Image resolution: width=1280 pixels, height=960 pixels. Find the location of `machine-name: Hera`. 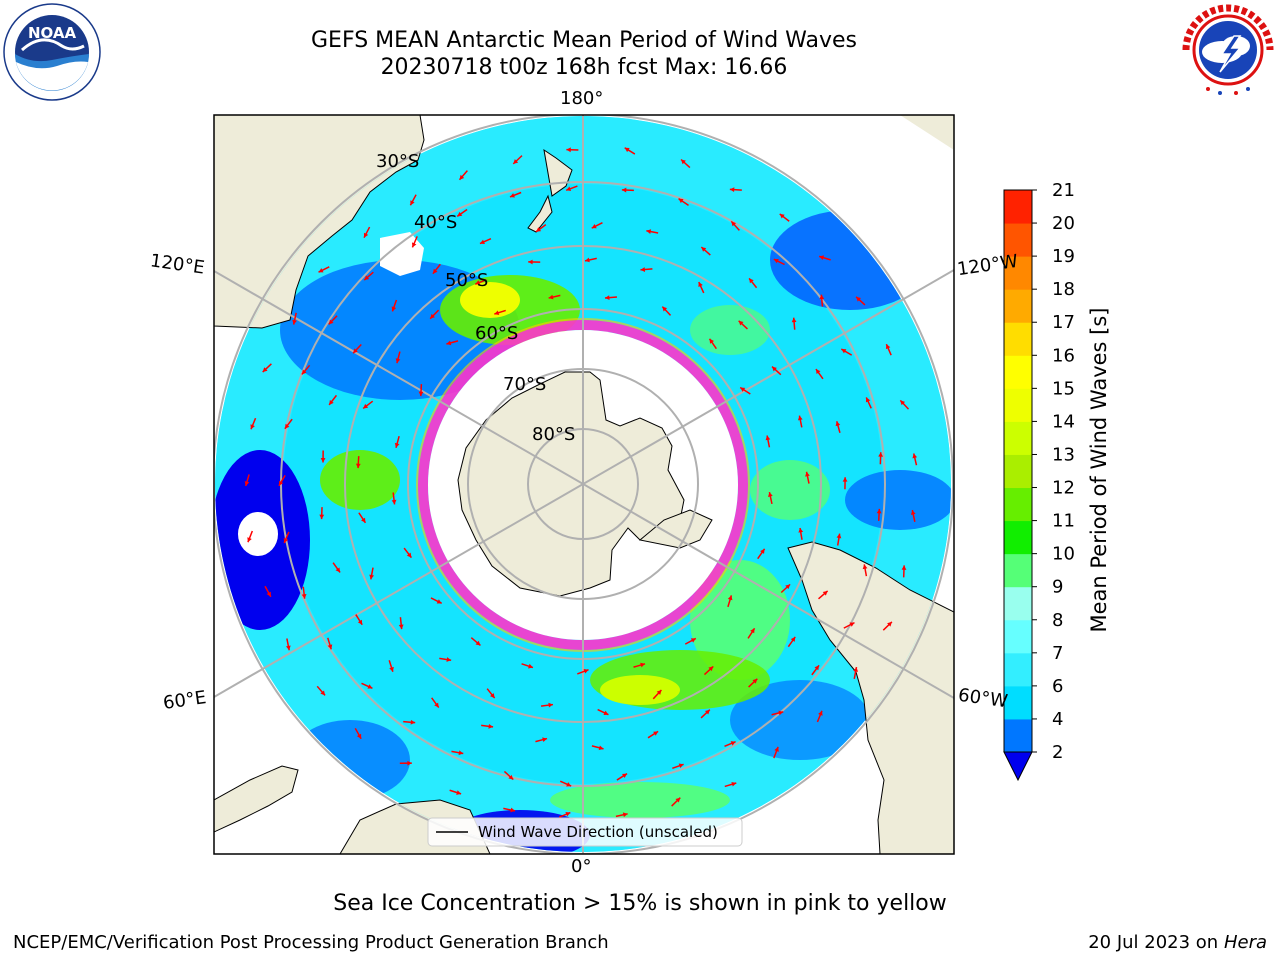

machine-name: Hera is located at coordinates (1245, 942).